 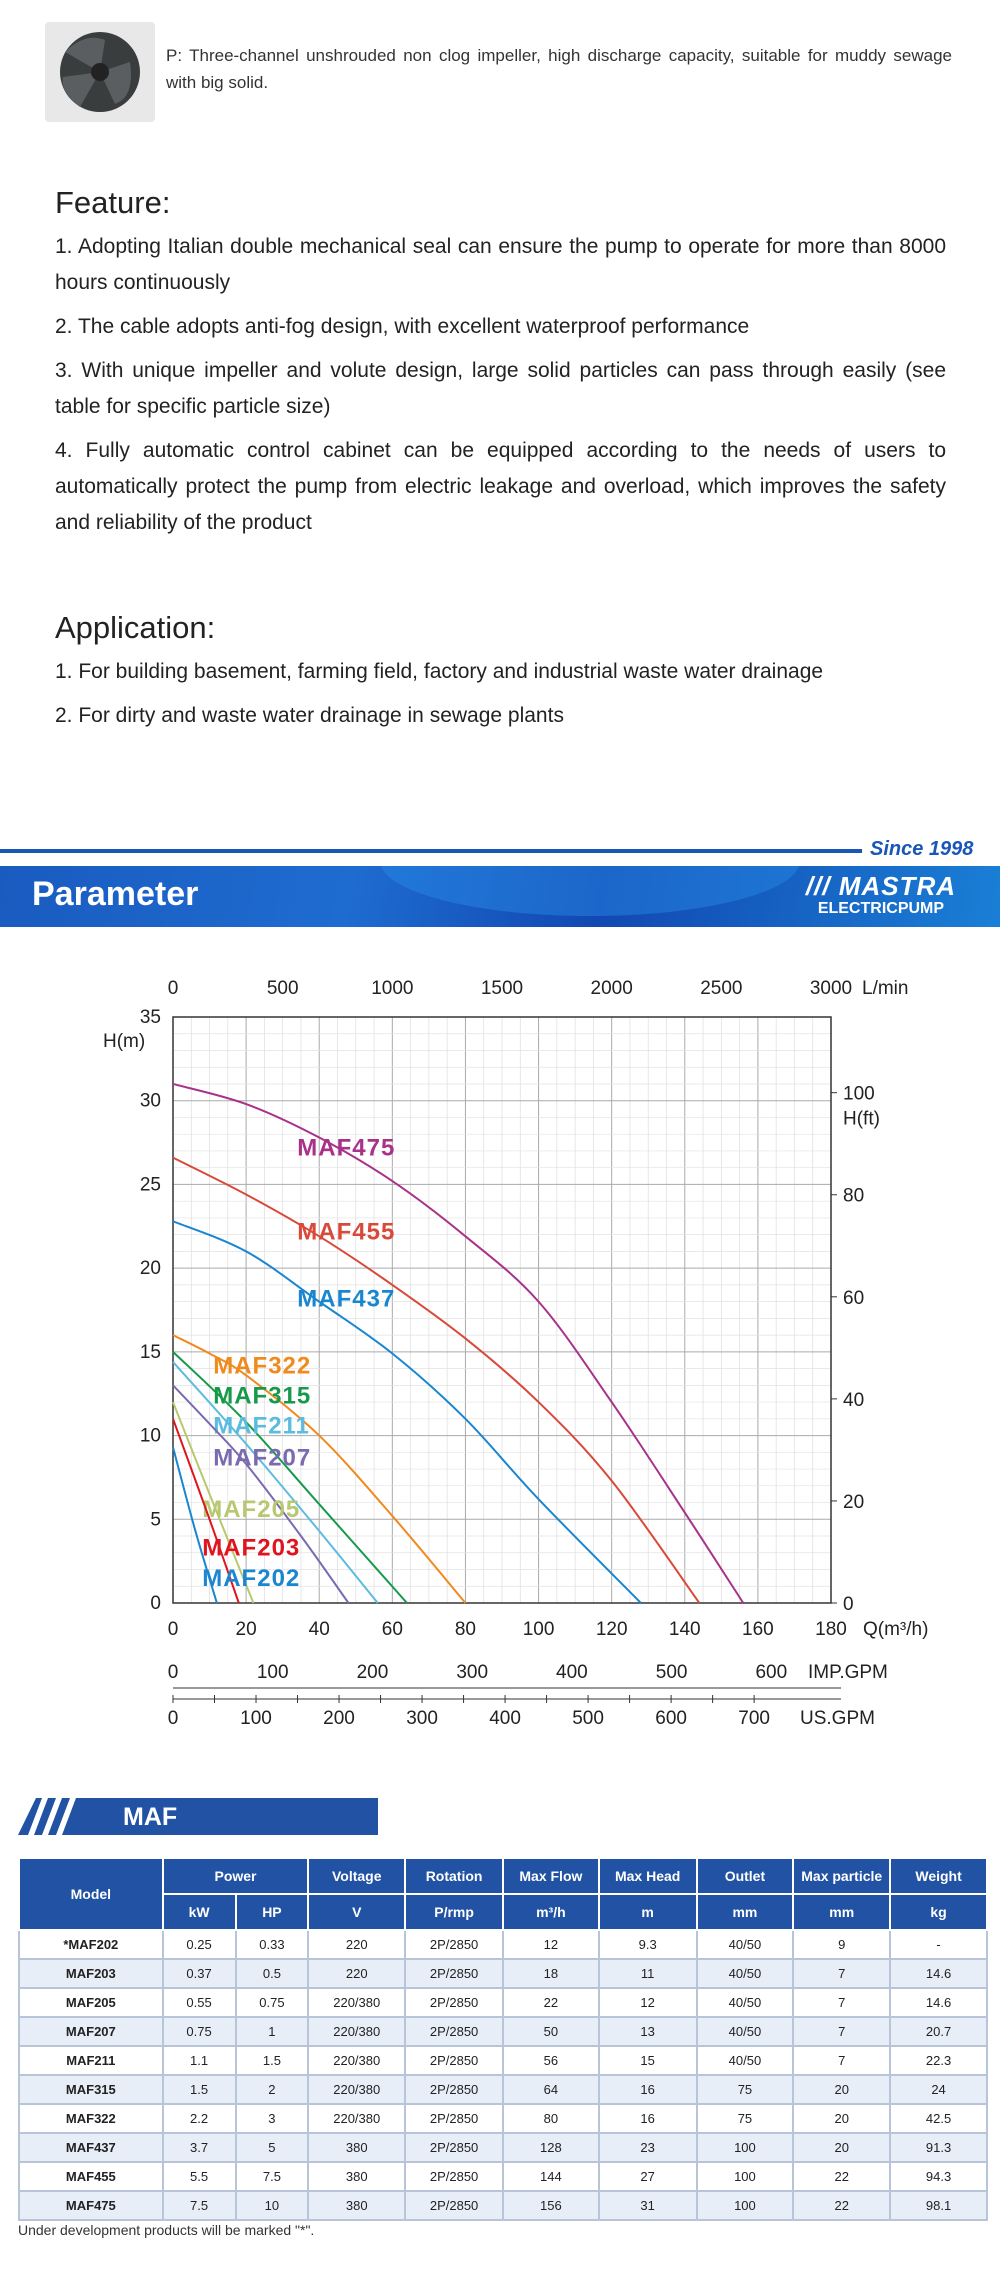 What do you see at coordinates (235, 1876) in the screenshot?
I see `header-power: Power` at bounding box center [235, 1876].